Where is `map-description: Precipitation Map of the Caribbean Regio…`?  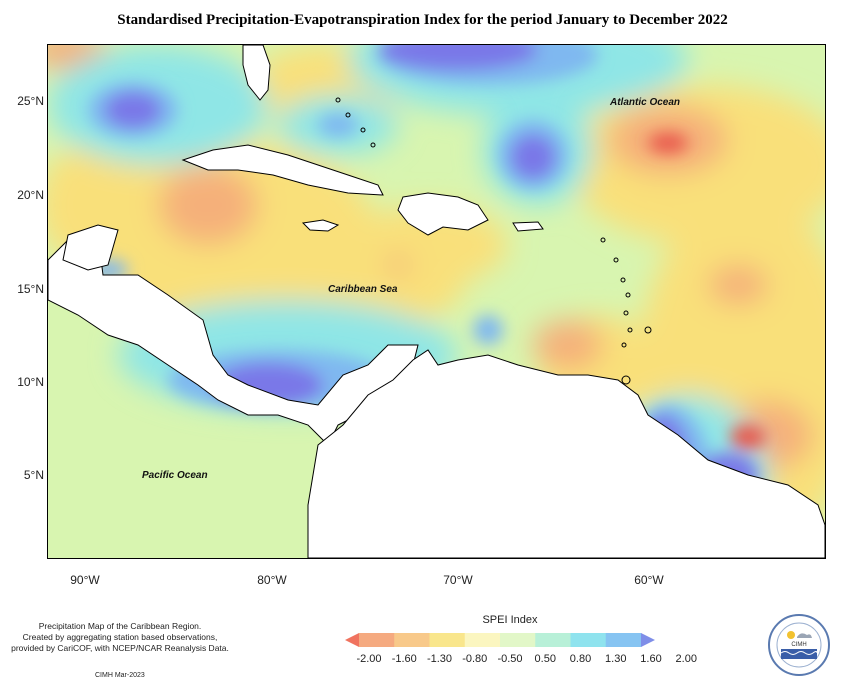 map-description: Precipitation Map of the Caribbean Regio… is located at coordinates (120, 637).